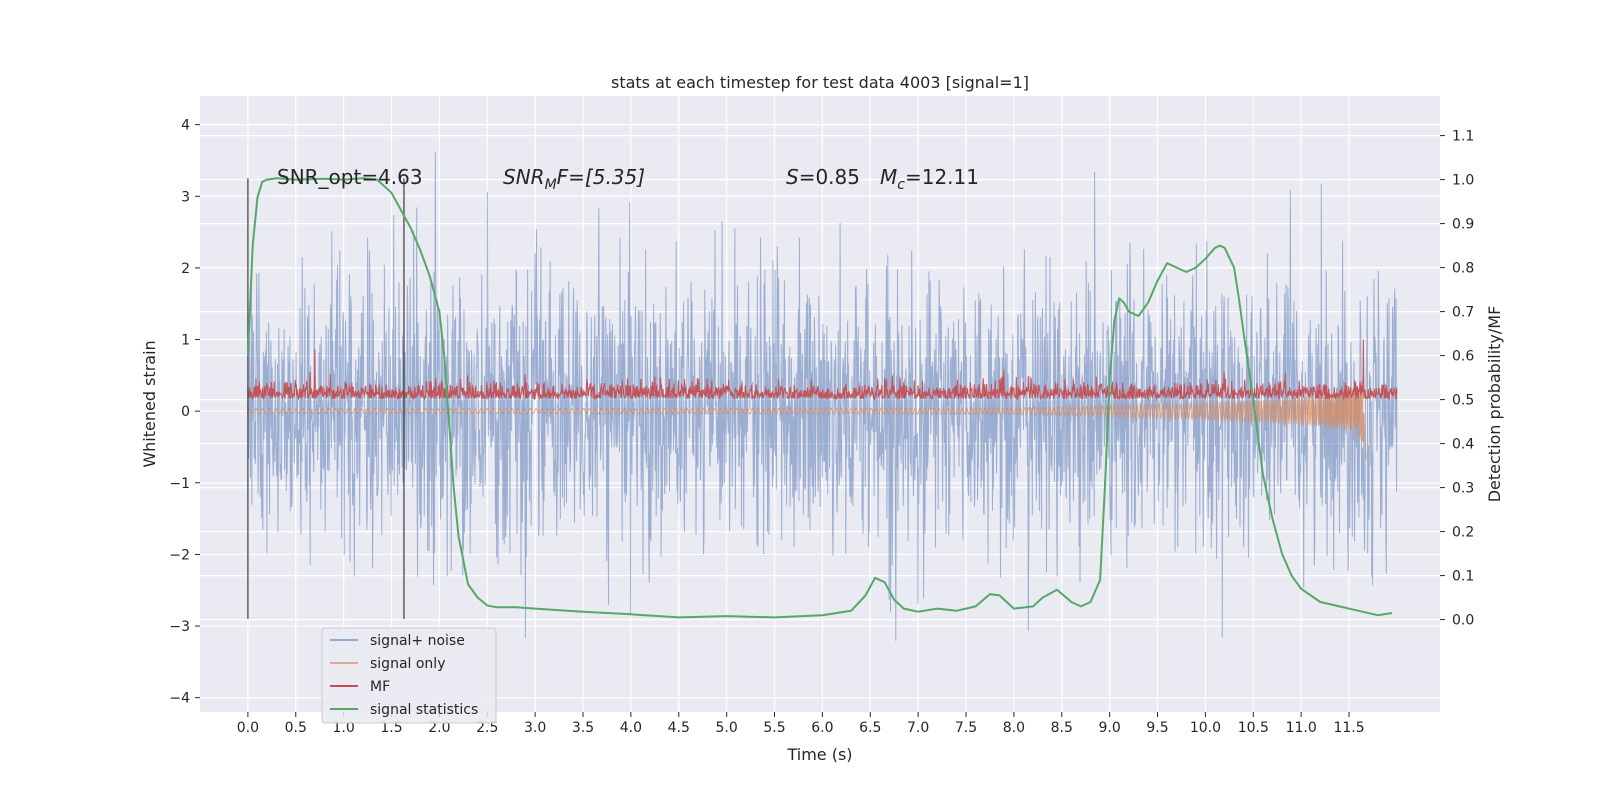  What do you see at coordinates (185, 197) in the screenshot?
I see `y-left-tick-label: 3` at bounding box center [185, 197].